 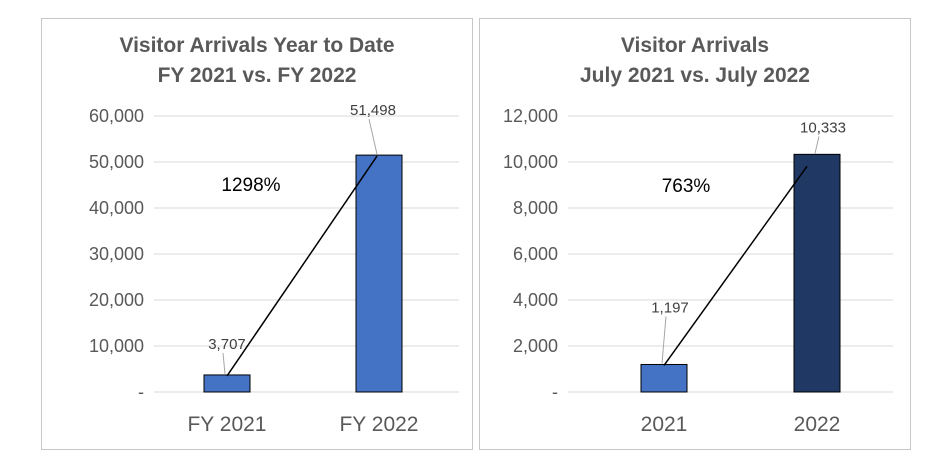 I want to click on x-category-label: FY 2022, so click(x=378, y=424).